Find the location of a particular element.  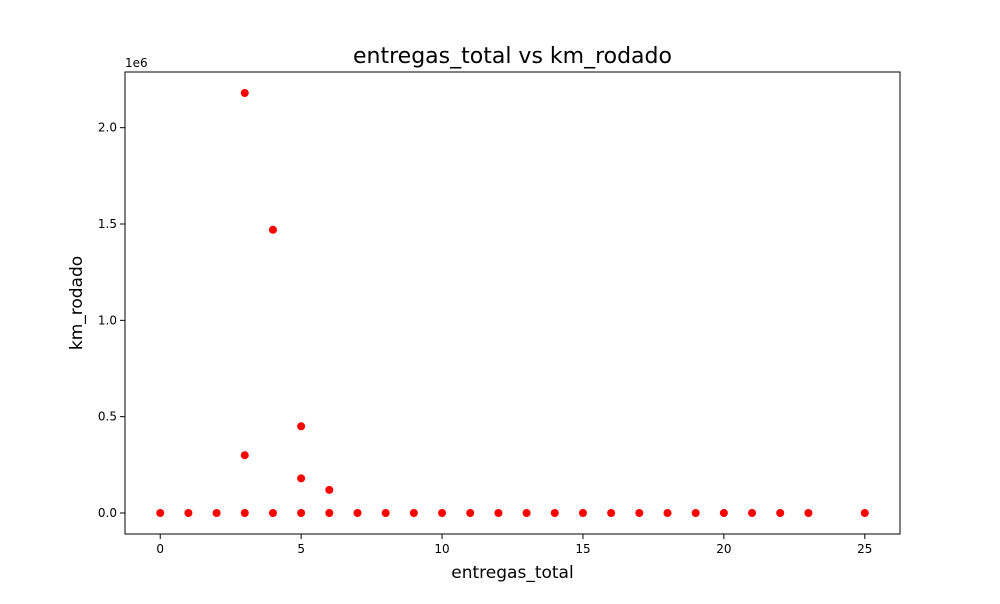

y-tick-label: 1.5 is located at coordinates (107, 224).